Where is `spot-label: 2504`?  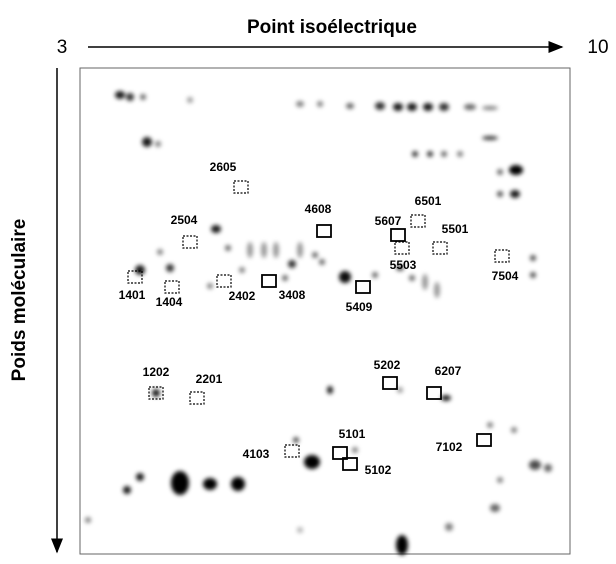 spot-label: 2504 is located at coordinates (184, 220).